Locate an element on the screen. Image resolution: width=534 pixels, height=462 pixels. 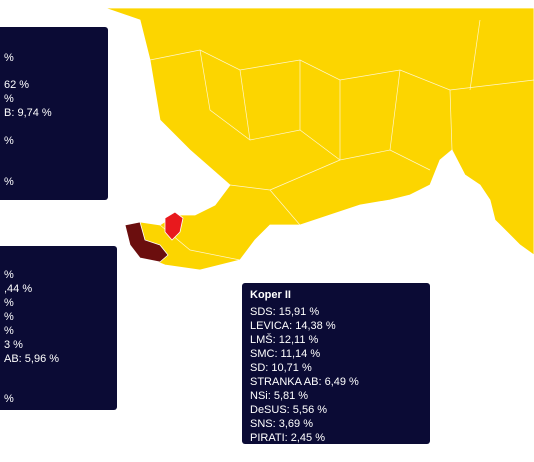
tooltip-line: LEVICA: 14,38 % is located at coordinates (293, 326).